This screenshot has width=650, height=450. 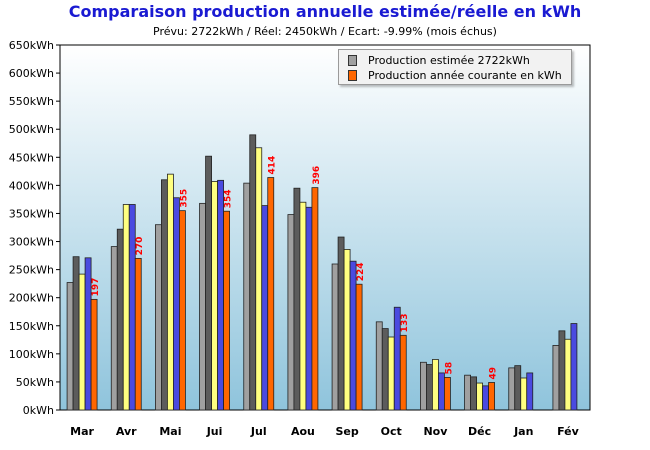 I want to click on x-tick-label: Jan, so click(x=523, y=431).